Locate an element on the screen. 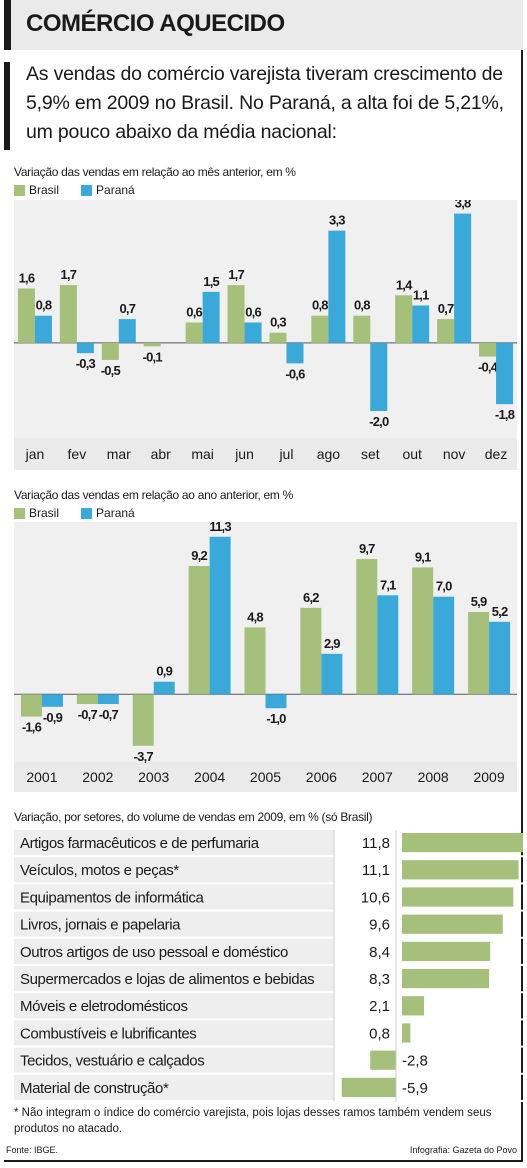  bar-brasil-fev is located at coordinates (68, 314).